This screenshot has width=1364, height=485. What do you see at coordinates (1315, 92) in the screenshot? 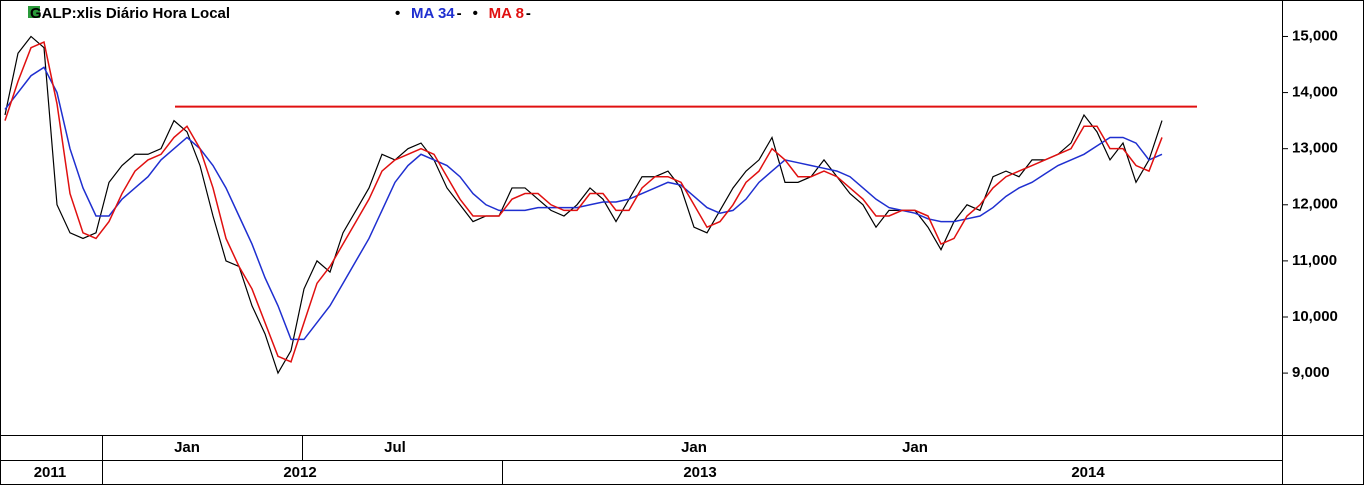
I see `y-tick-label: 14,000` at bounding box center [1315, 92].